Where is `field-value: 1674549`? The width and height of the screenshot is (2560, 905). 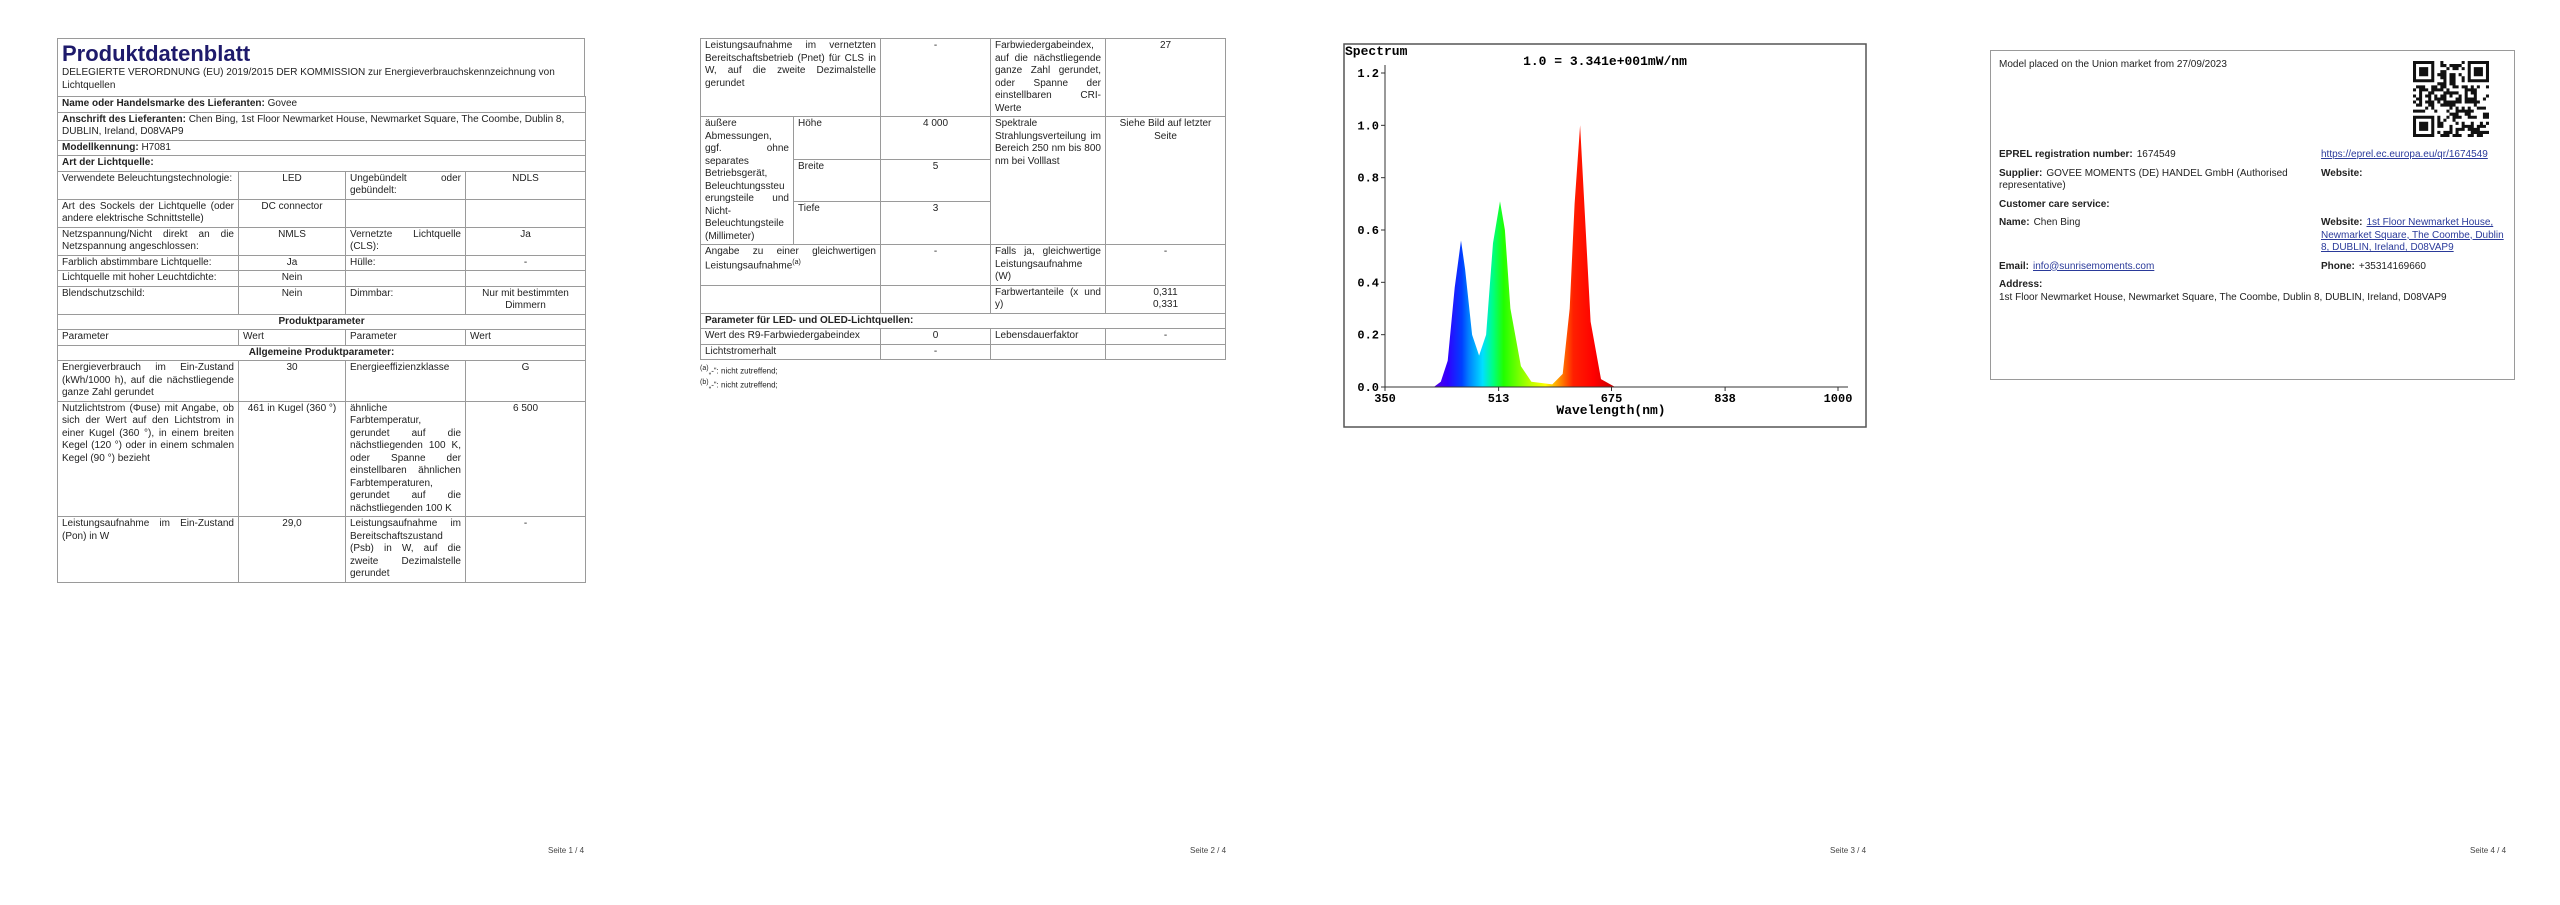
field-value: 1674549 is located at coordinates (2156, 154).